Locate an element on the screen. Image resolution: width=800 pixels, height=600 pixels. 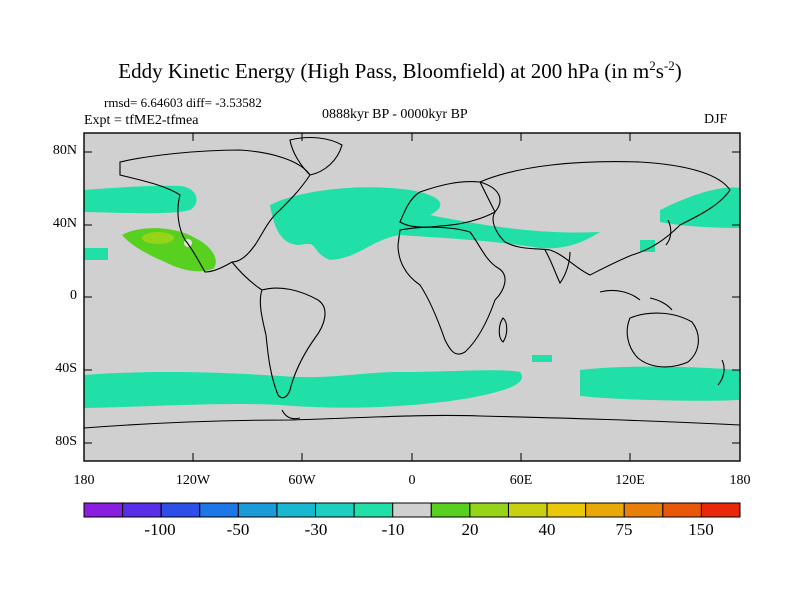
colorbar-label: 150 is located at coordinates (701, 529).